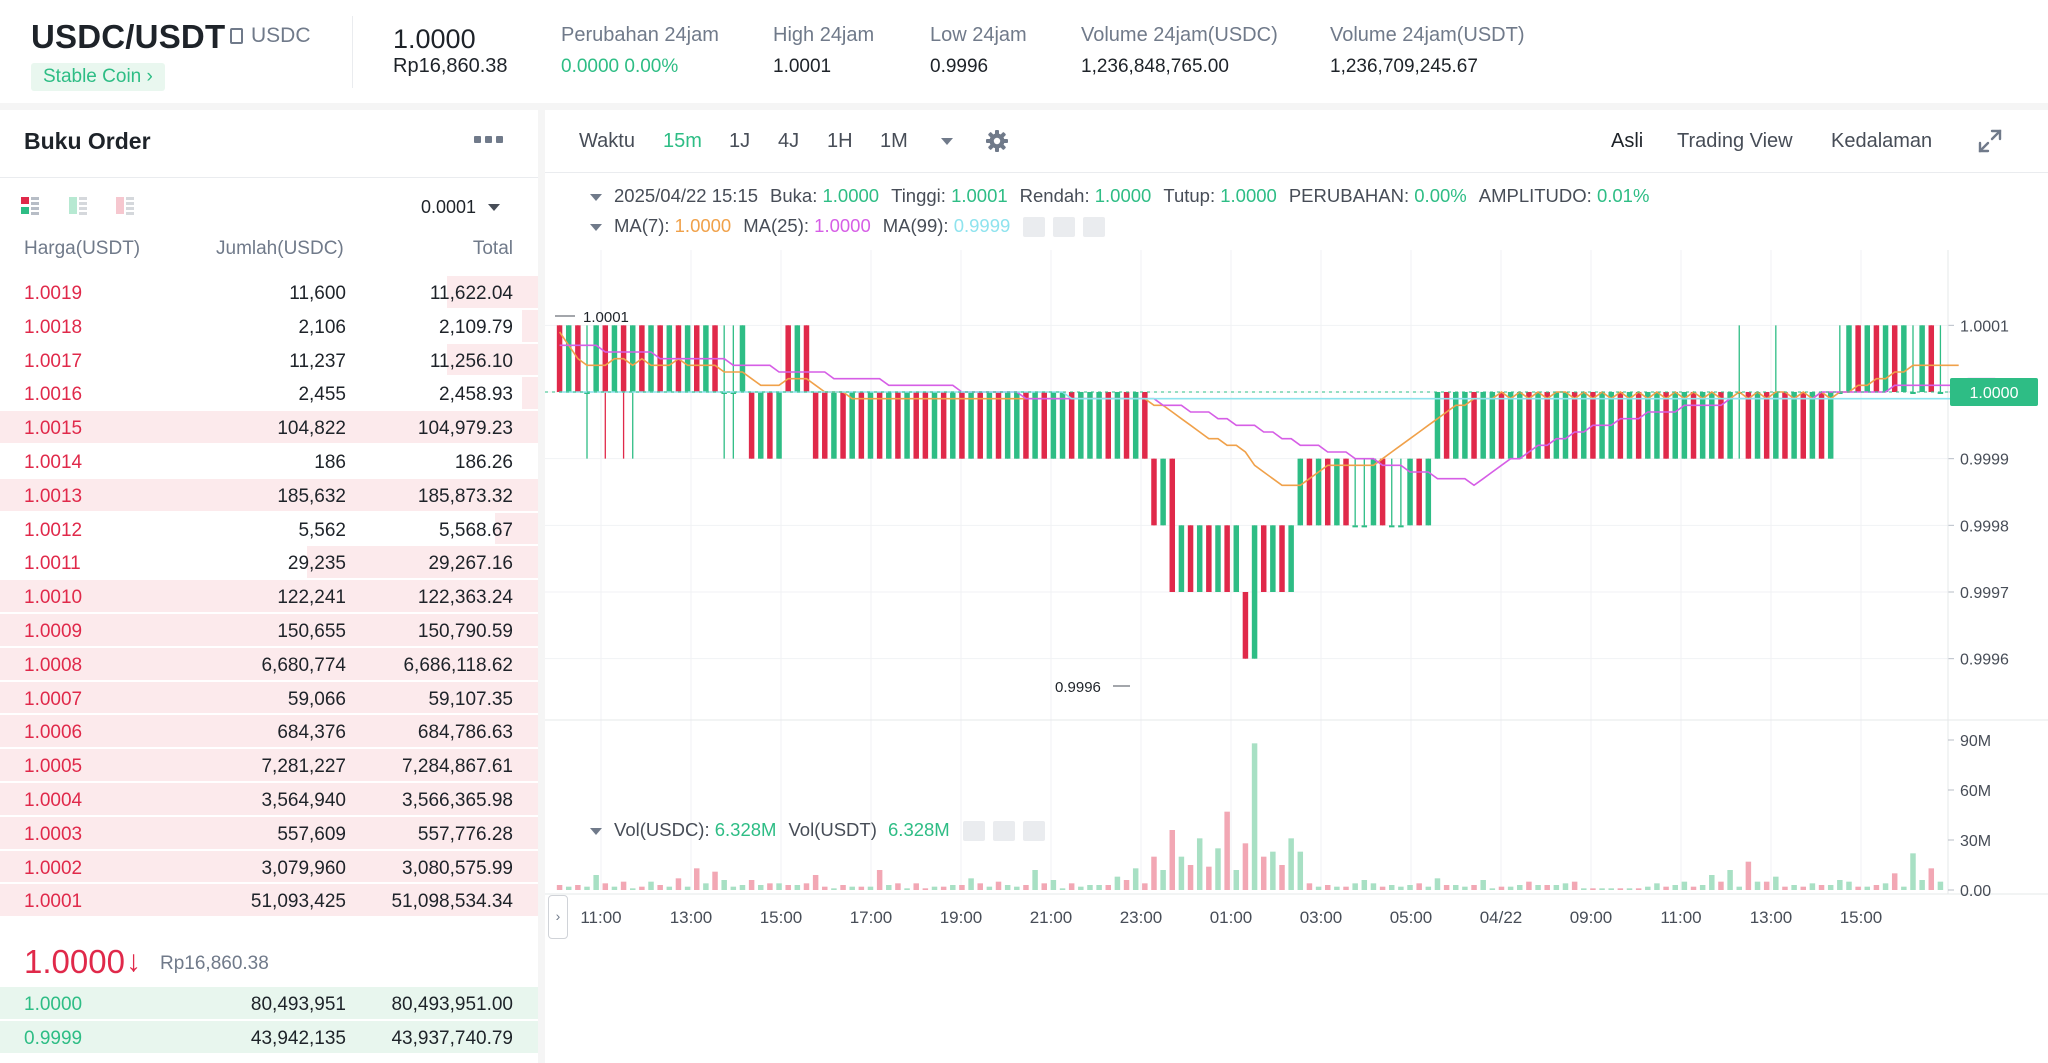  I want to click on order-price: 1.0002, so click(53, 868).